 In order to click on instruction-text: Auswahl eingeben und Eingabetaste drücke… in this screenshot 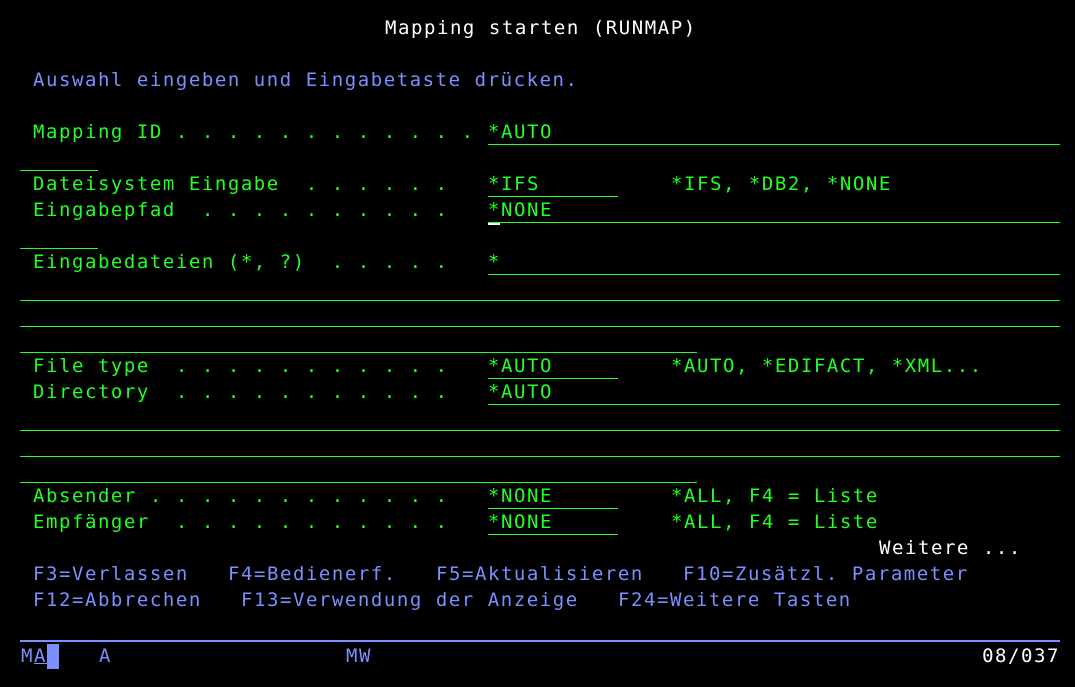, I will do `click(306, 80)`.